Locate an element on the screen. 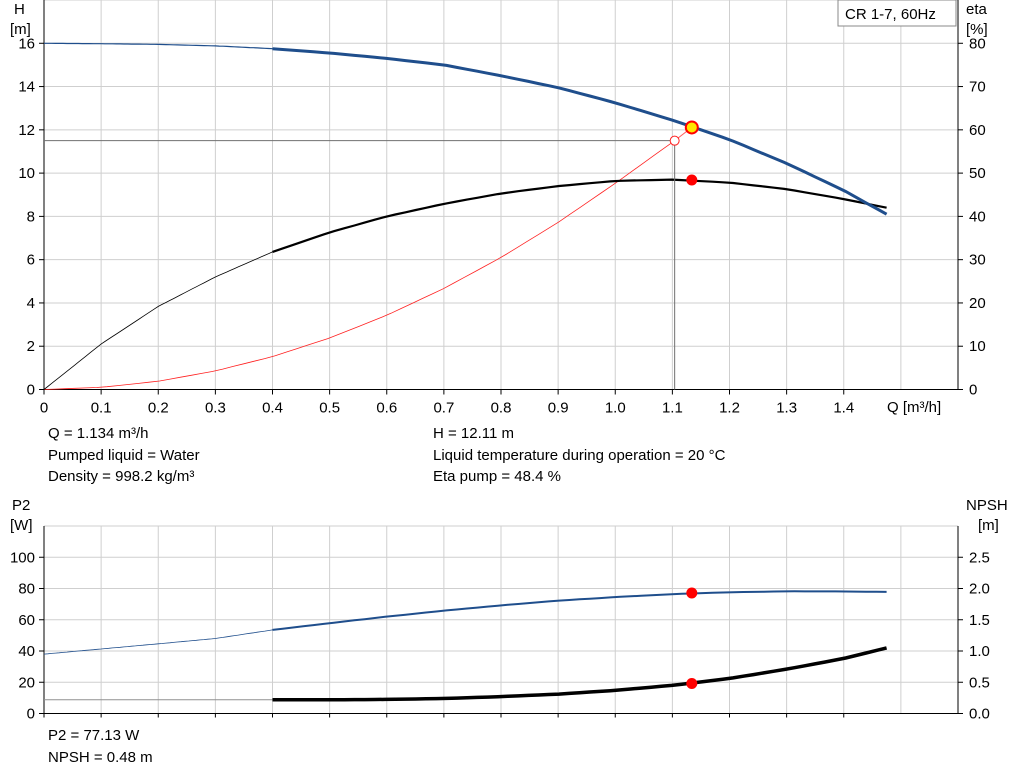 This screenshot has height=781, width=1024. system-point-marker is located at coordinates (674, 140).